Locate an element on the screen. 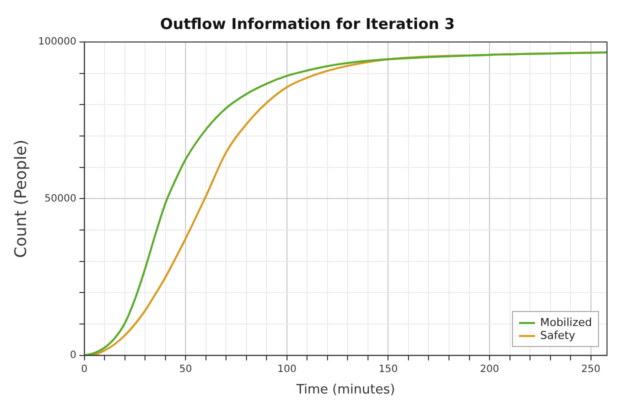 Image resolution: width=623 pixels, height=410 pixels. y-tick-label: 0 is located at coordinates (73, 355).